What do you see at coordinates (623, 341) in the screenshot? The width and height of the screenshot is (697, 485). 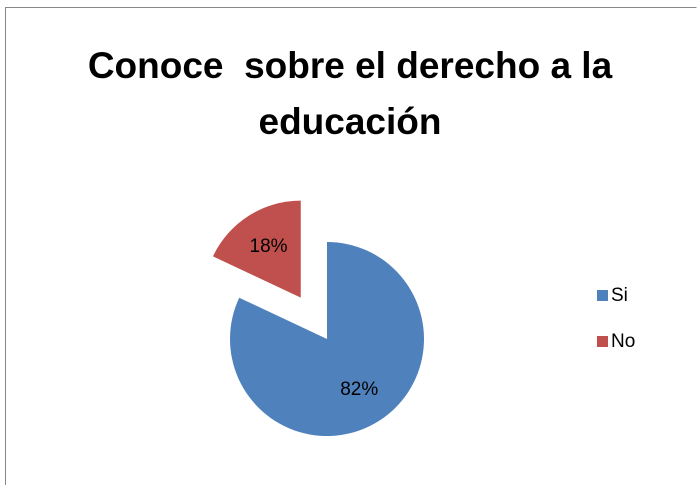 I see `legend-label: No` at bounding box center [623, 341].